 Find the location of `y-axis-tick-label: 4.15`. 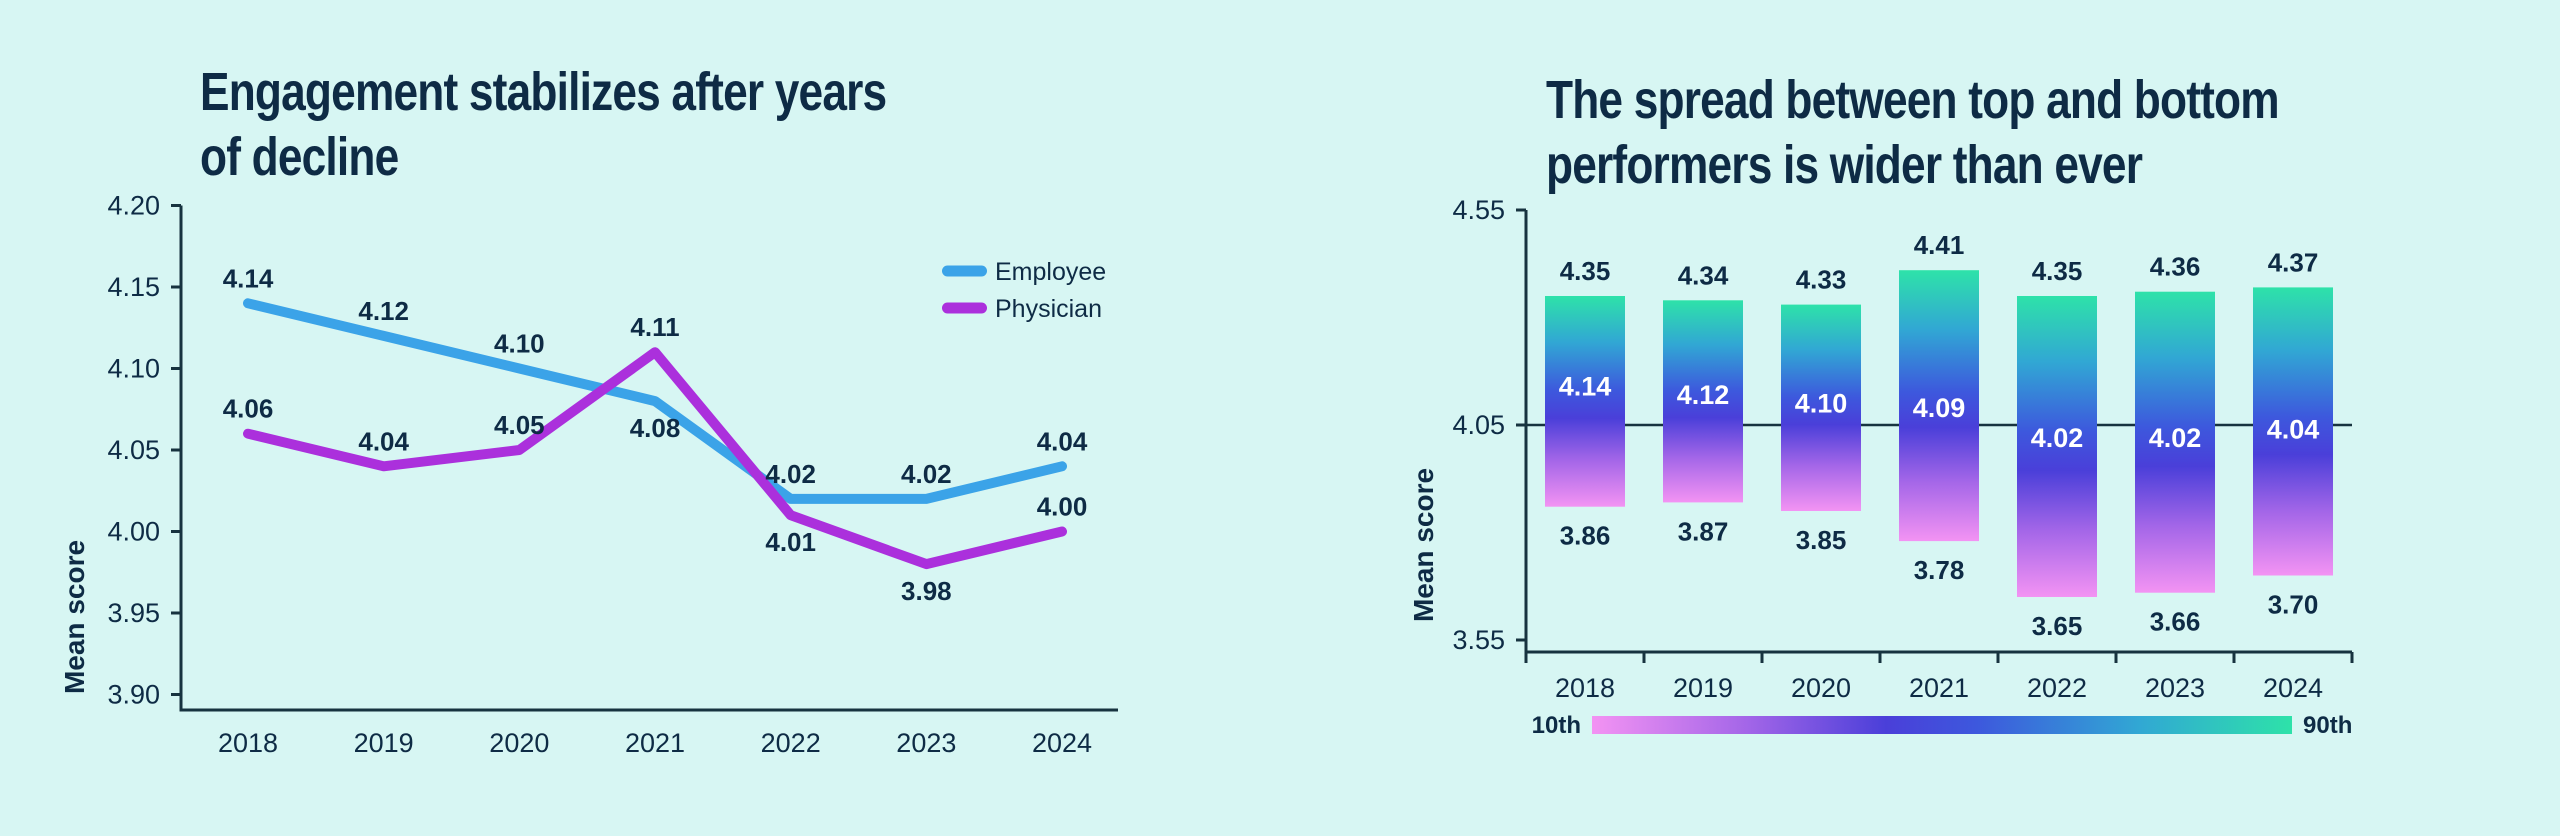

y-axis-tick-label: 4.15 is located at coordinates (133, 287).